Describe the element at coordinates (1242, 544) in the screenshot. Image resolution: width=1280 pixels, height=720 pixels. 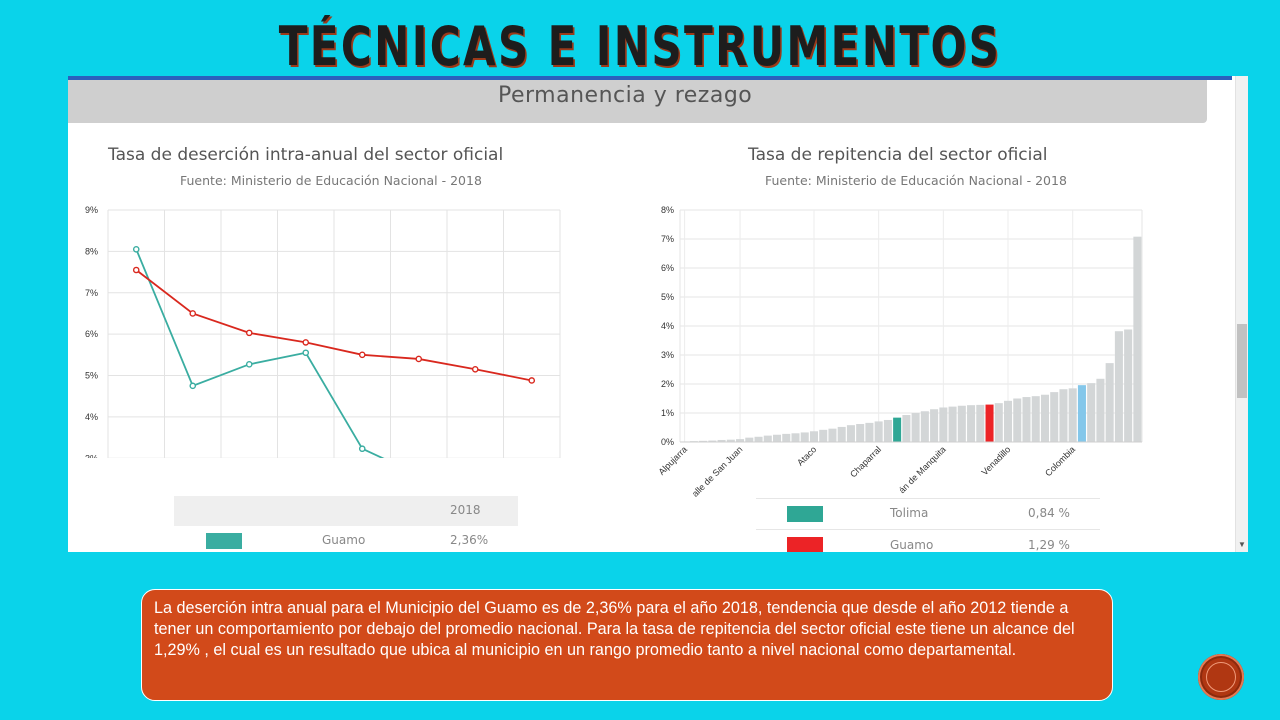
I see `scroll-down-arrow-icon: ▼` at that location.